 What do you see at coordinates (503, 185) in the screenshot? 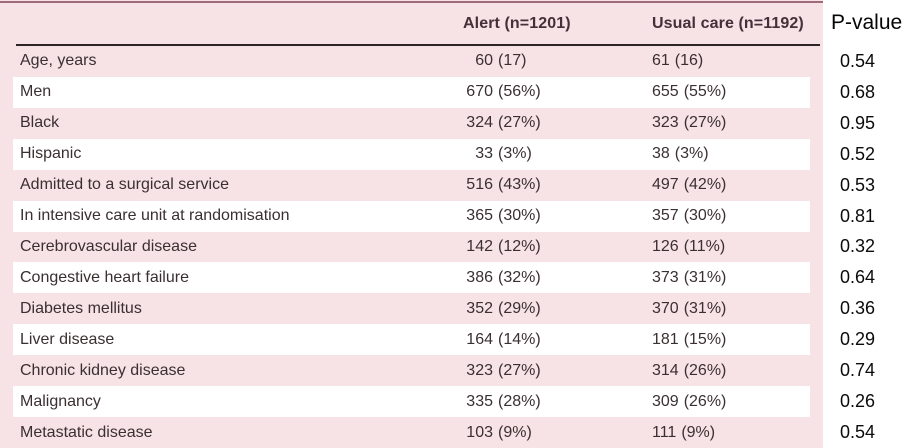
I see `alert-value: 516 (43%)` at bounding box center [503, 185].